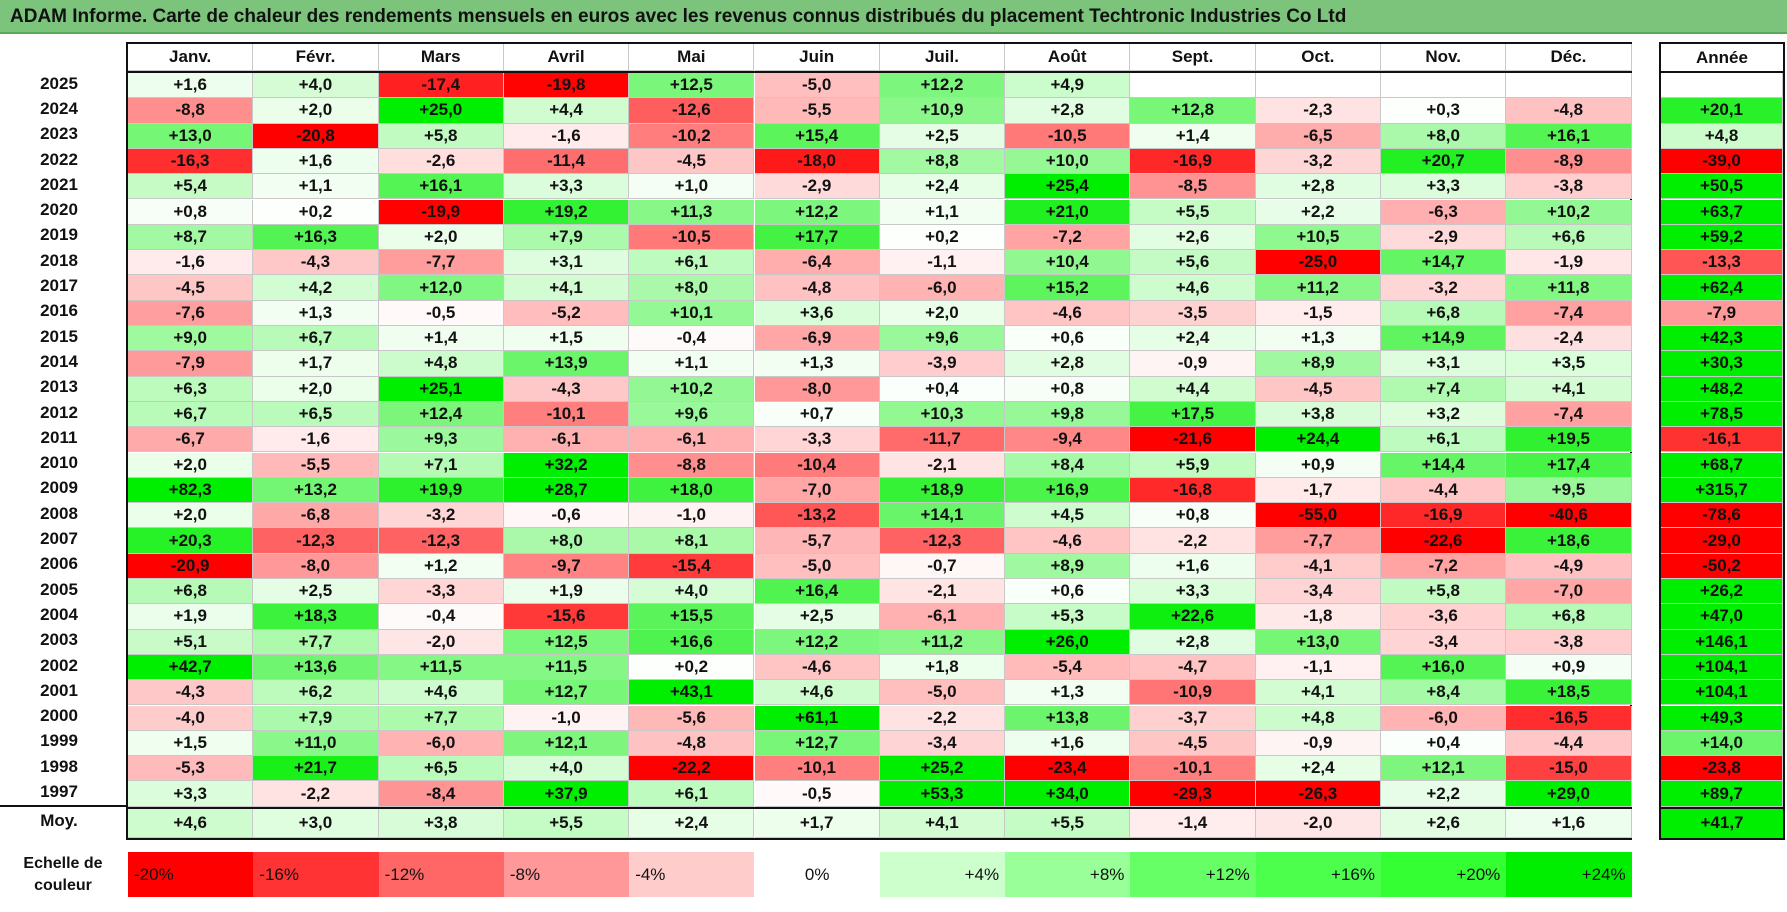  Describe the element at coordinates (942, 874) in the screenshot. I see `color-scale-swatch: +4%` at that location.